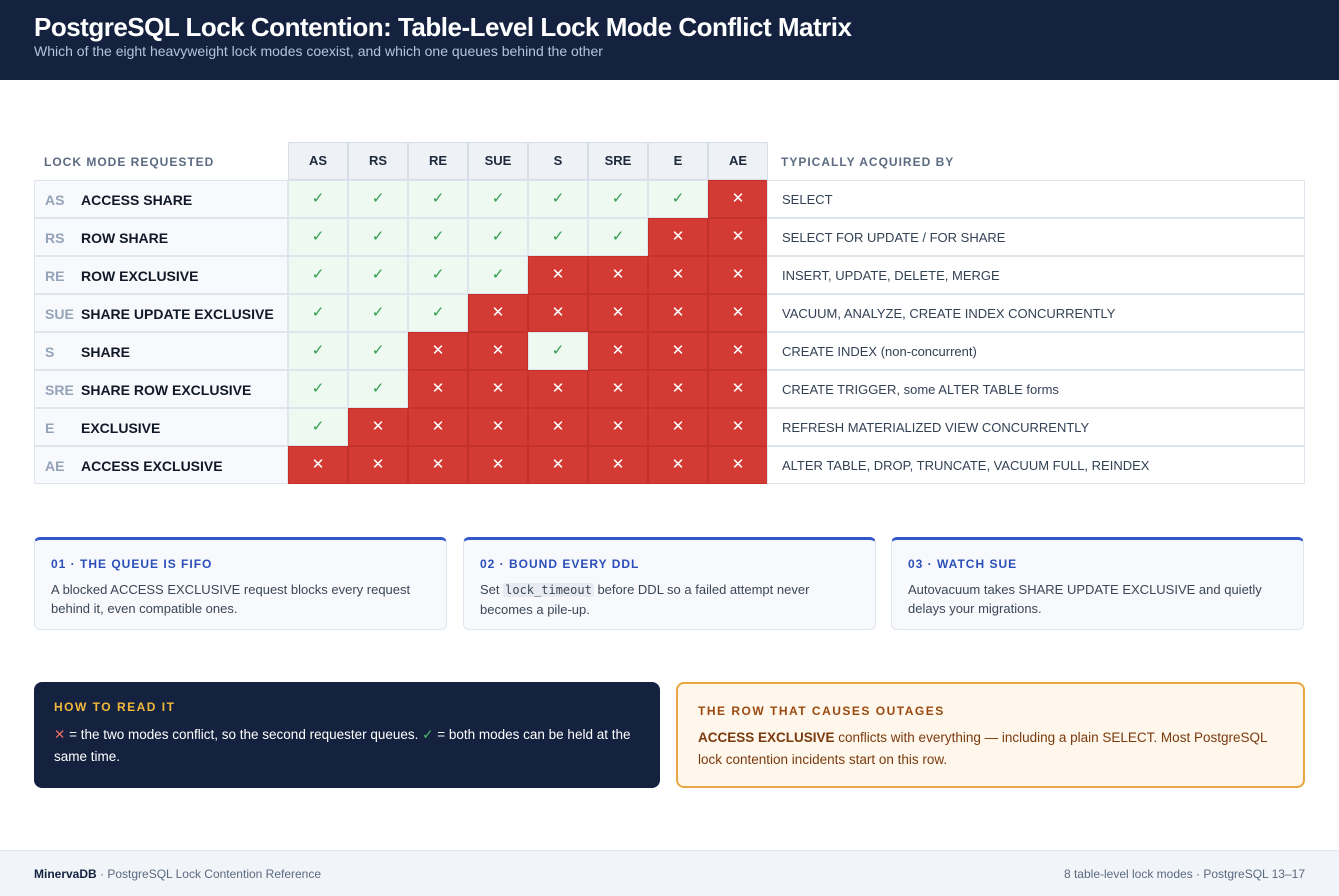 The image size is (1339, 896). I want to click on acquired-by-text: INSERT, UPDATE, DELETE, MERGE, so click(891, 275).